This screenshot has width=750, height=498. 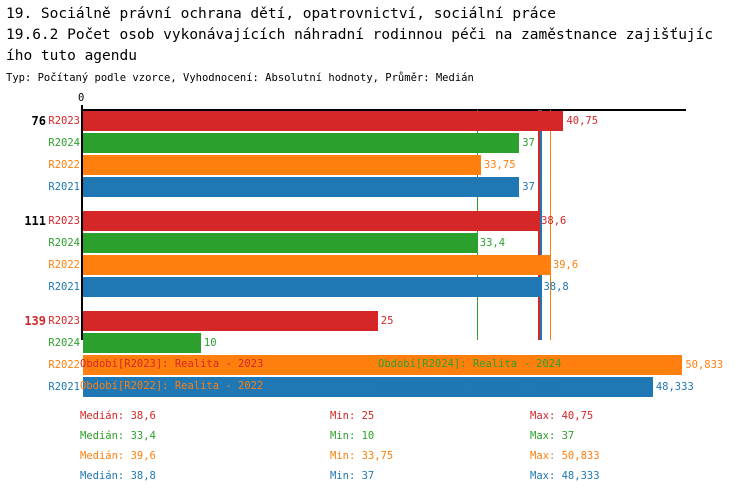 What do you see at coordinates (554, 221) in the screenshot?
I see `bar-value-label: 38,6` at bounding box center [554, 221].